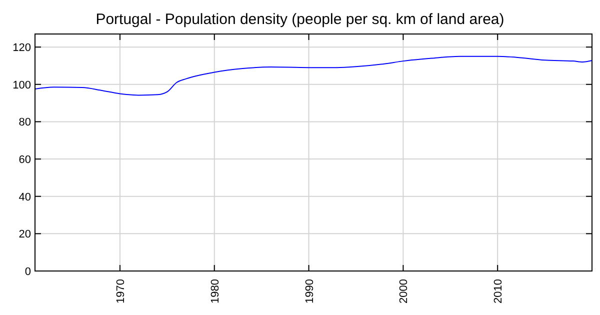 The height and width of the screenshot is (315, 600). Describe the element at coordinates (24, 234) in the screenshot. I see `y-tick-label: 20` at that location.